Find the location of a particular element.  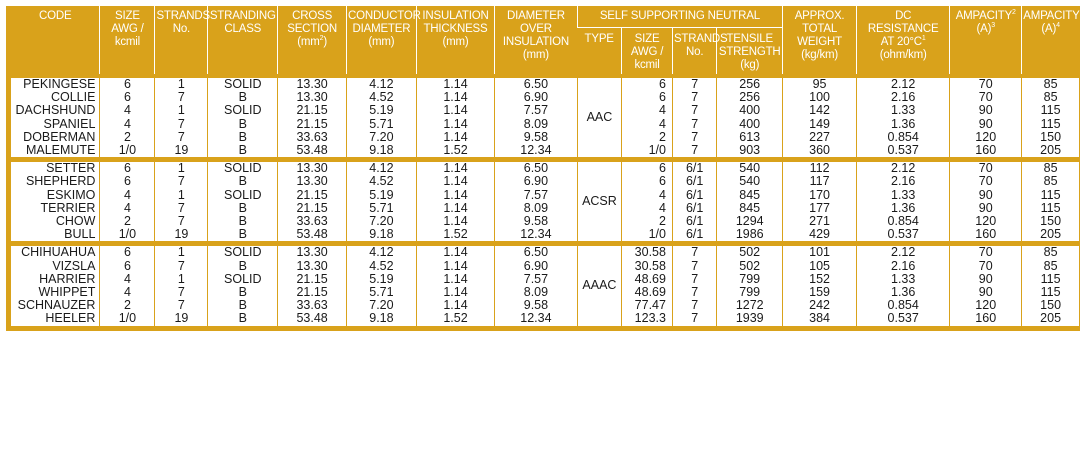

cell-code: DOBERMAN is located at coordinates (59, 136).